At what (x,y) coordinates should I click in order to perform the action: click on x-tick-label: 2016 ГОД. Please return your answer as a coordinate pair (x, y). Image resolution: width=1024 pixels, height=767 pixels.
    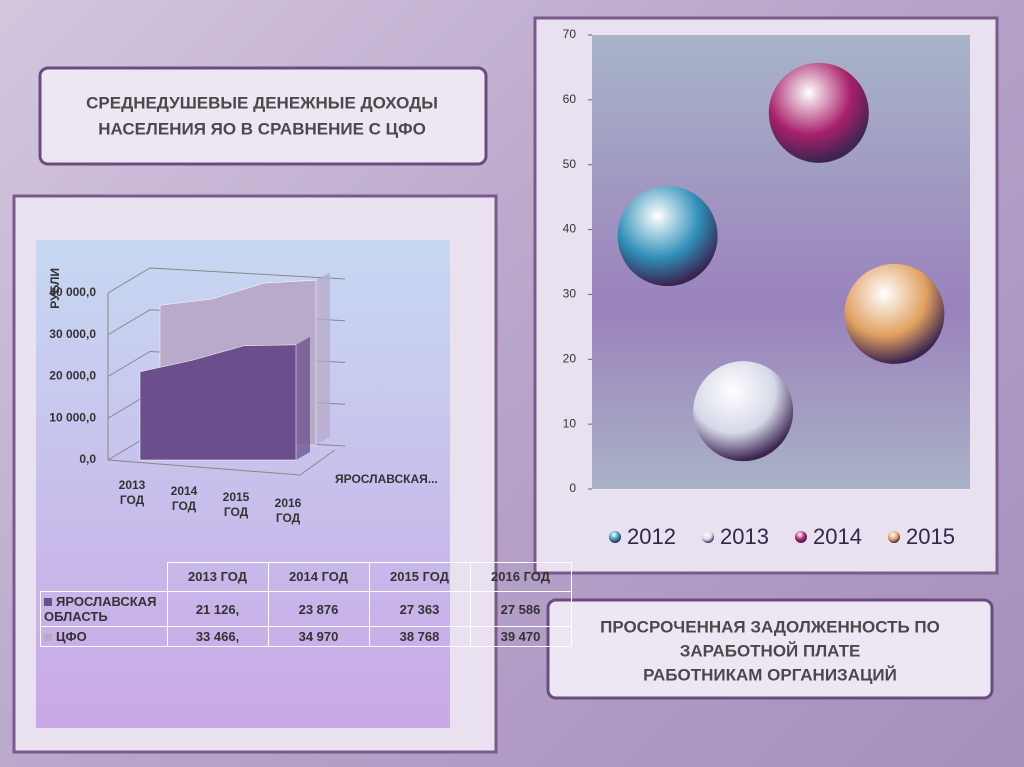
    Looking at the image, I should click on (288, 510).